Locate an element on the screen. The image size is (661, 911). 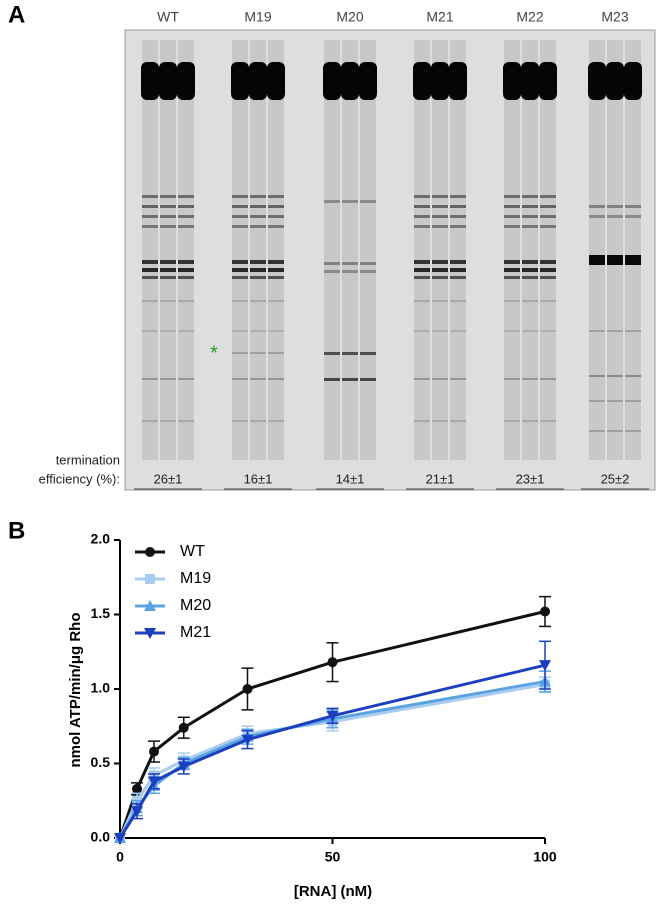
x-tick-label: 0 is located at coordinates (120, 857).